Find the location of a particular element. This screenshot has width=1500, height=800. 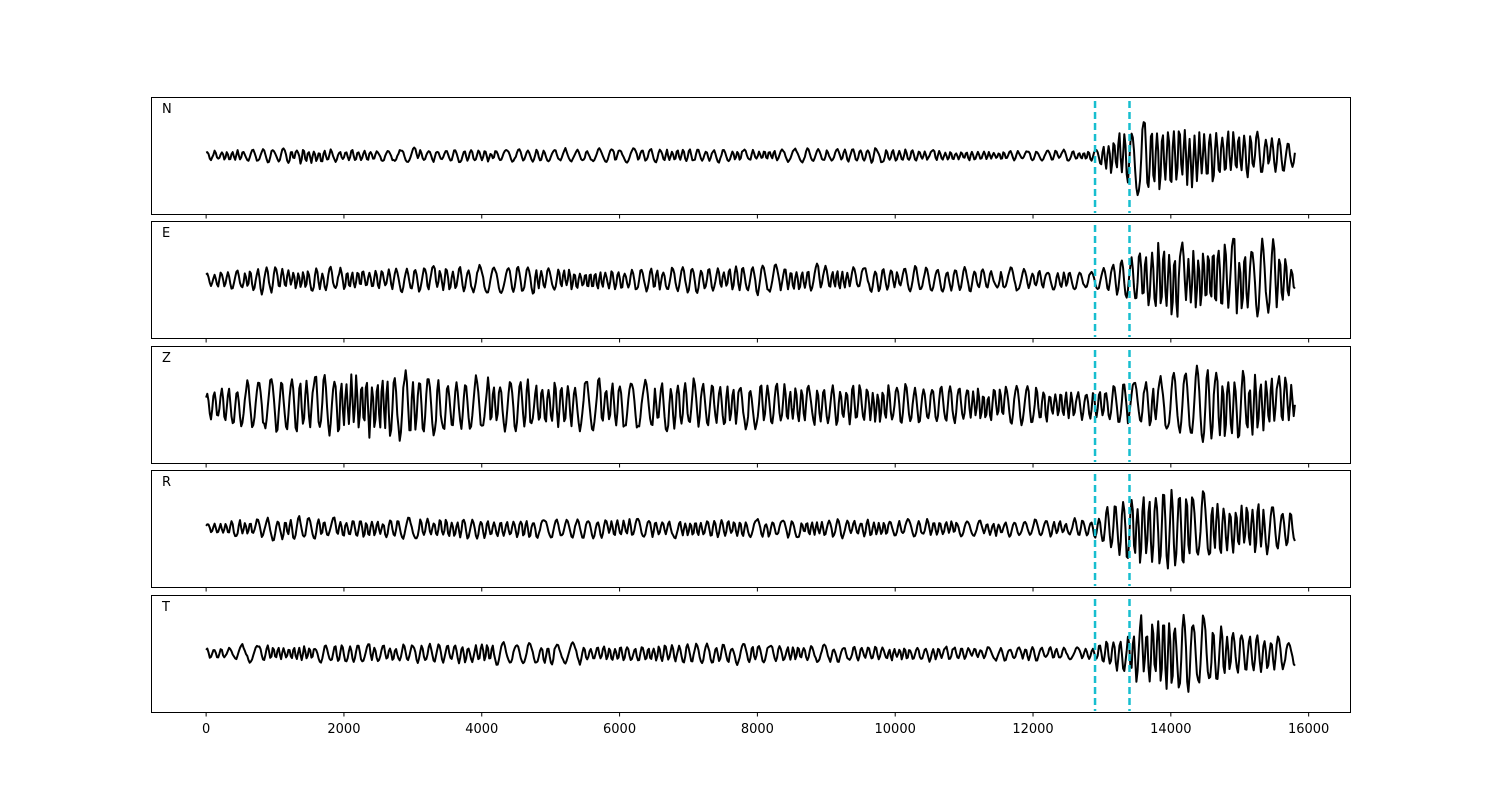

x-axis: 0 2000 4000 6000 8000 10000 12000 14000 16000 is located at coordinates (765, 729).